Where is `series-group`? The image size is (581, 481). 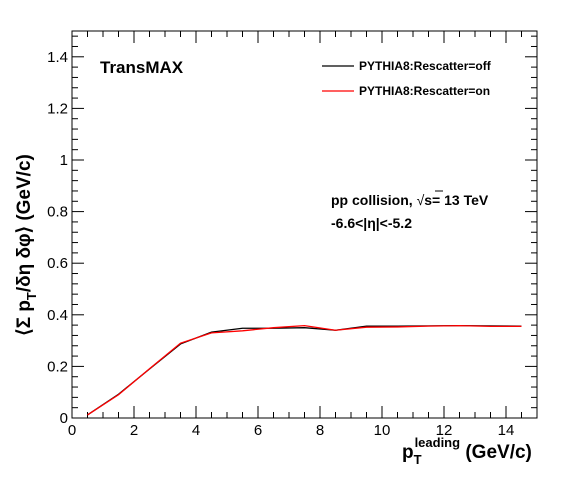 series-group is located at coordinates (304, 370).